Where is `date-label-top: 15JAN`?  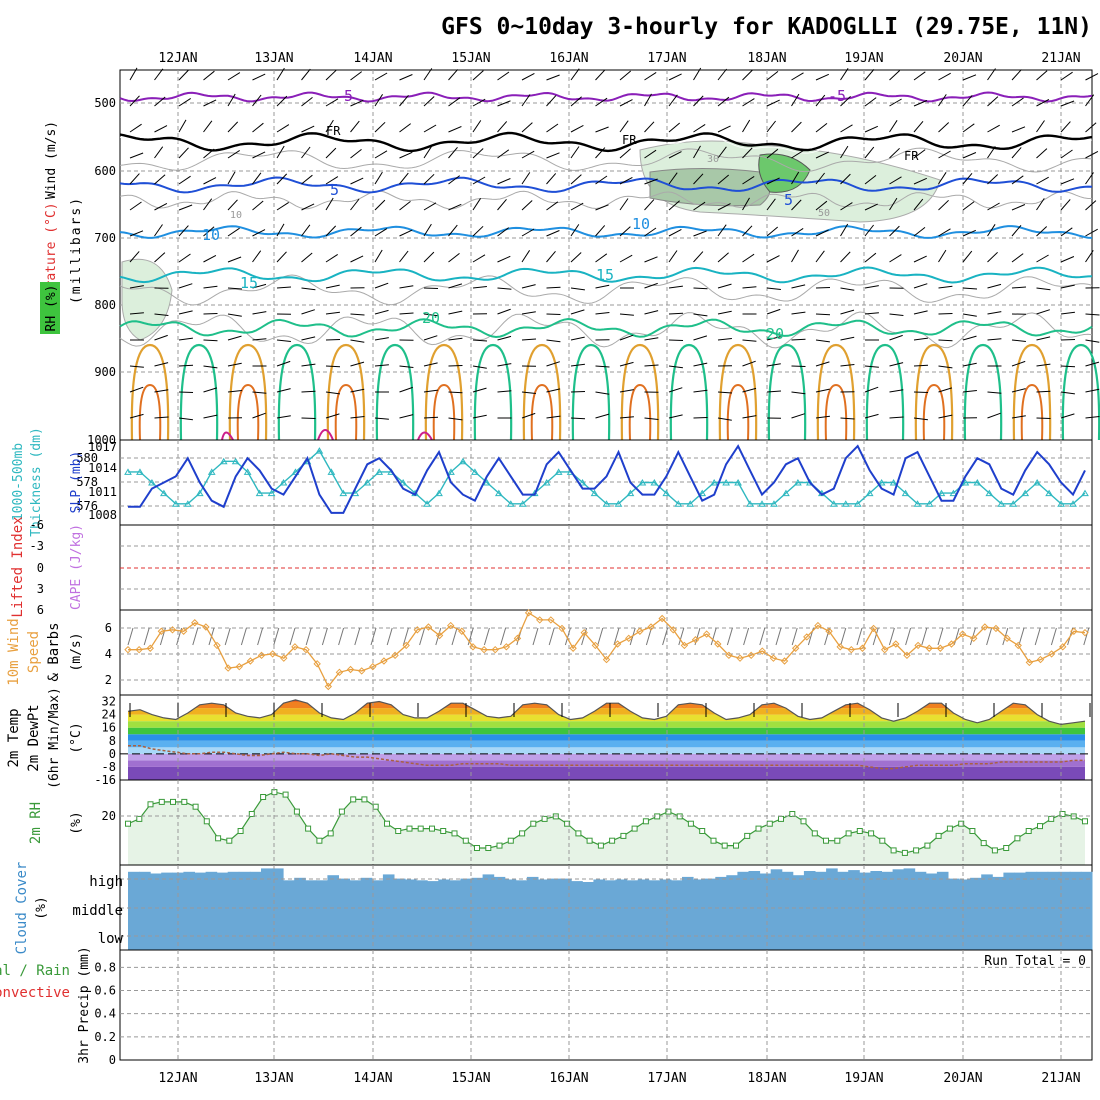 date-label-top: 15JAN is located at coordinates (470, 58).